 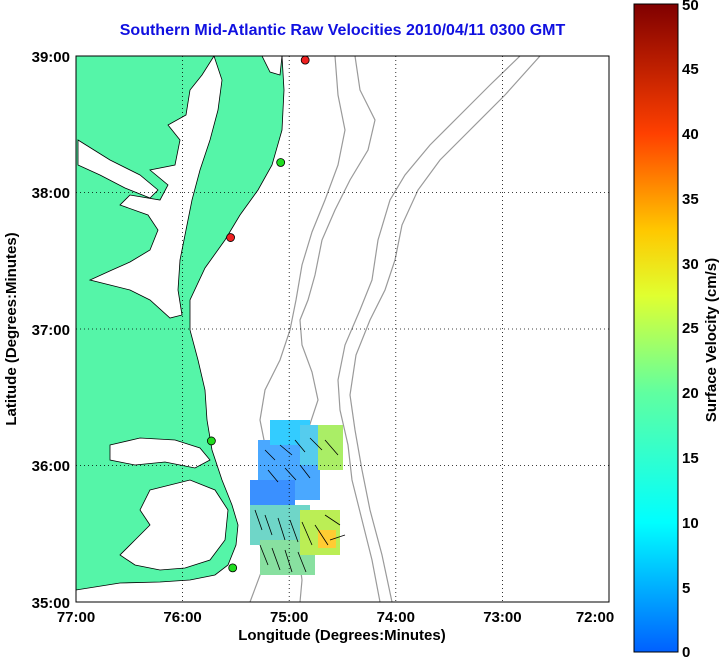 I want to click on colorbar-tick-label: 15, so click(x=690, y=458).